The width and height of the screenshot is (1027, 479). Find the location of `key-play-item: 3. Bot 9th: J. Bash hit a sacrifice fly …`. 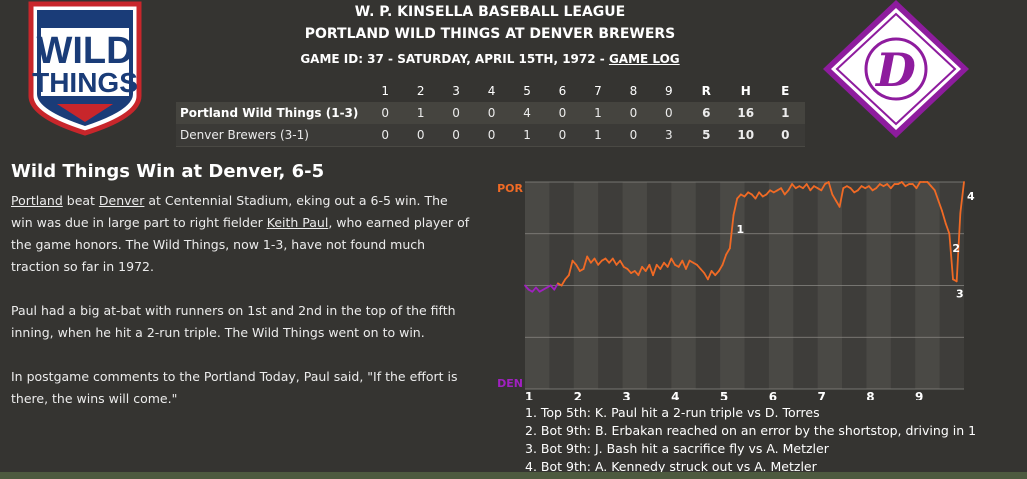

key-play-item: 3. Bot 9th: J. Bash hit a sacrifice fly … is located at coordinates (677, 448).